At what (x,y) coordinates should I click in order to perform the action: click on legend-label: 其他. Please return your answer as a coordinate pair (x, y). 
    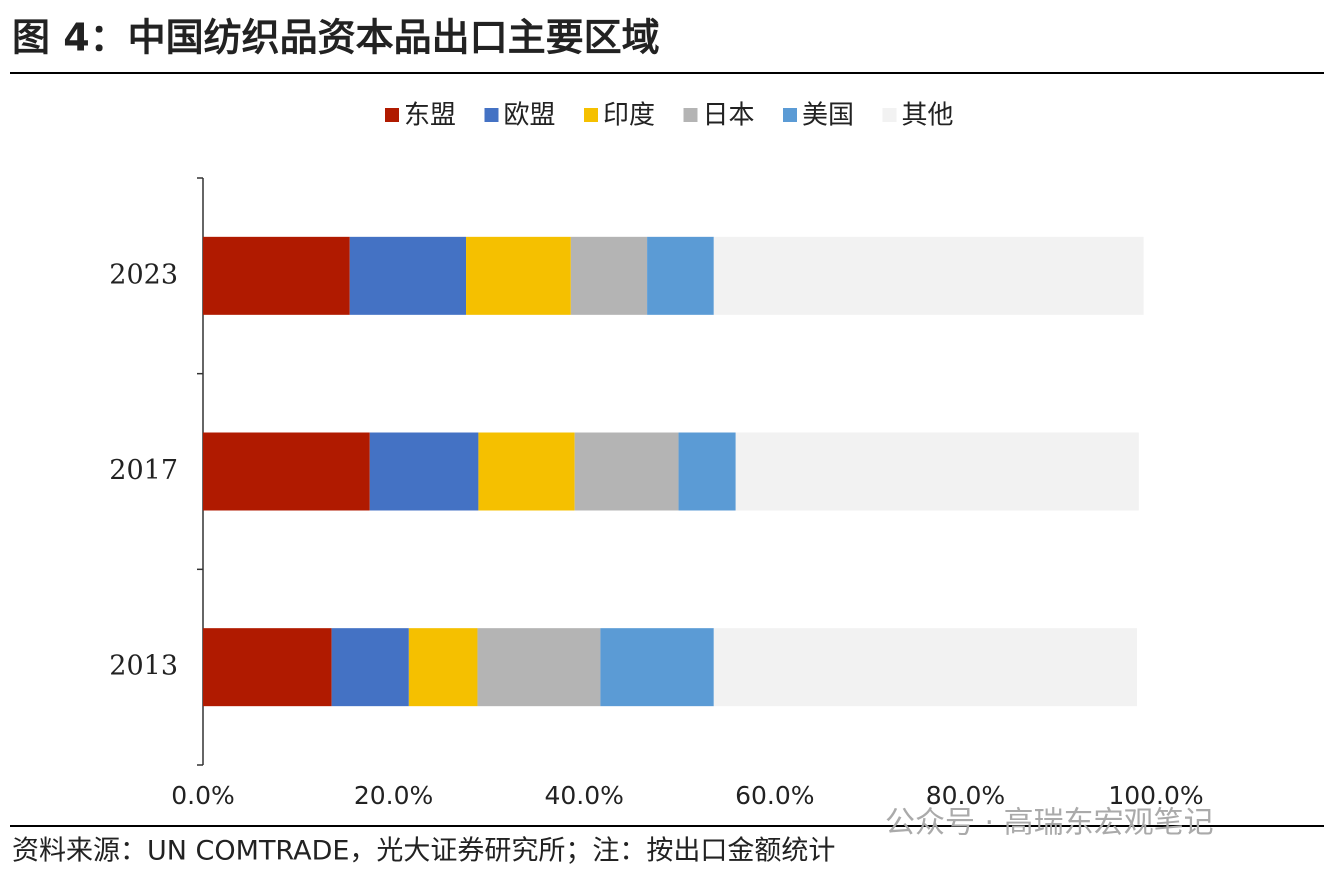
    Looking at the image, I should click on (928, 116).